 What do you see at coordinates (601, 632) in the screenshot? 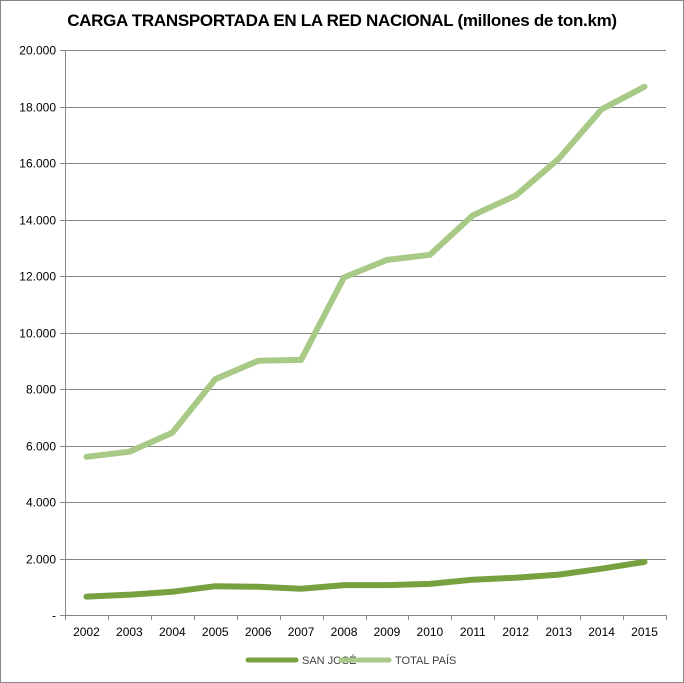
I see `x-tick-label: 2014` at bounding box center [601, 632].